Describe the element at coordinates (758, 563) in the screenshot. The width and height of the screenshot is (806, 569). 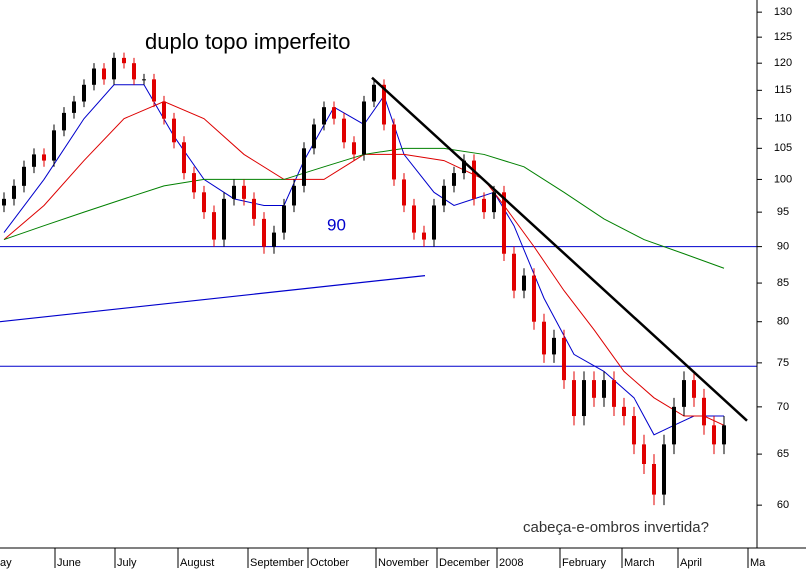
I see `x-tick-label: Ma` at that location.